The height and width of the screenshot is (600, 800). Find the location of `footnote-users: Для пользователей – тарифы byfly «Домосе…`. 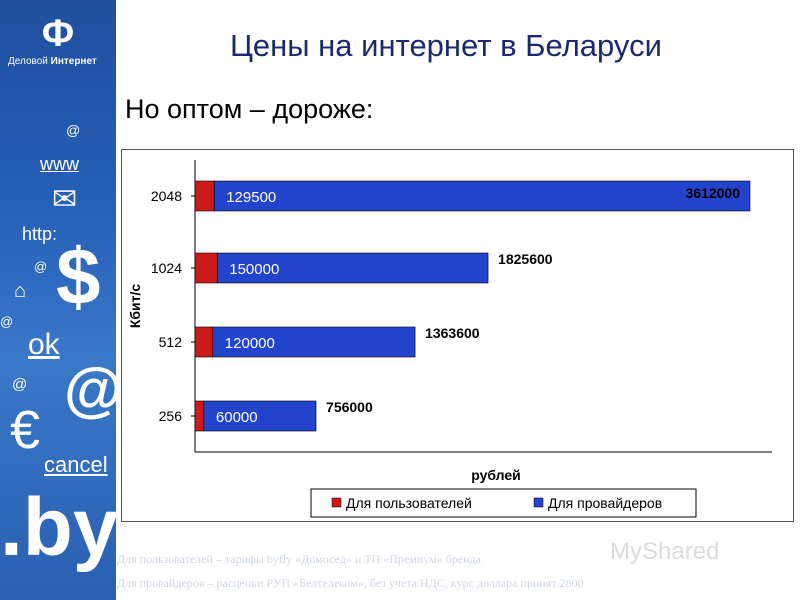

footnote-users: Для пользователей – тарифы byfly «Домосе… is located at coordinates (299, 559).